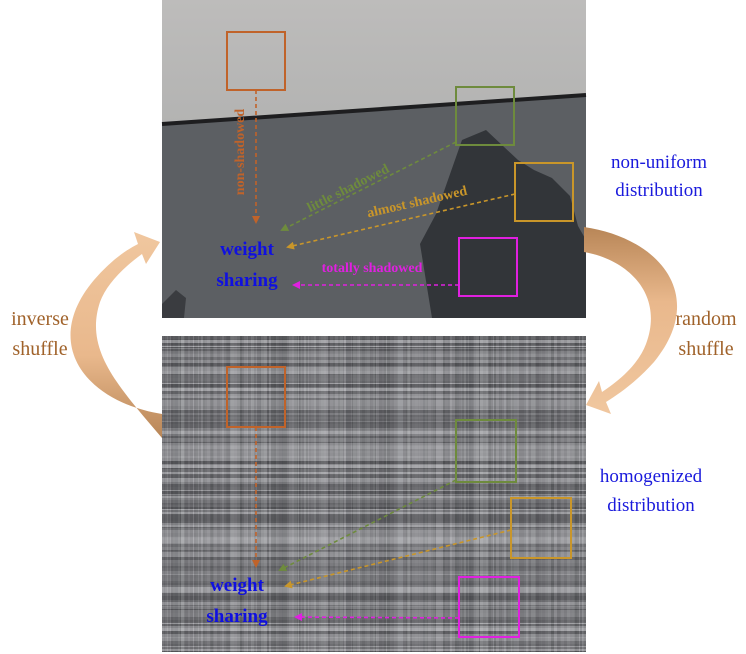  Describe the element at coordinates (485, 116) in the screenshot. I see `little-shadowed-box` at that location.